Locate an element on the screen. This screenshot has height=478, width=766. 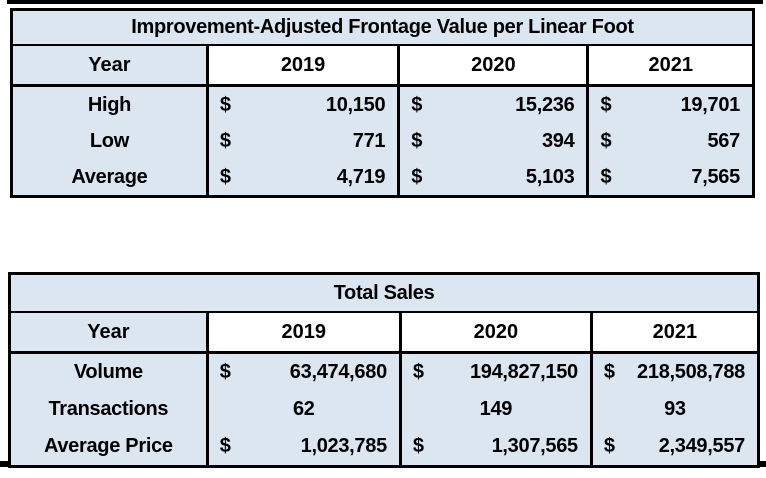
sales-row-label-volume: Volume is located at coordinates (108, 372).